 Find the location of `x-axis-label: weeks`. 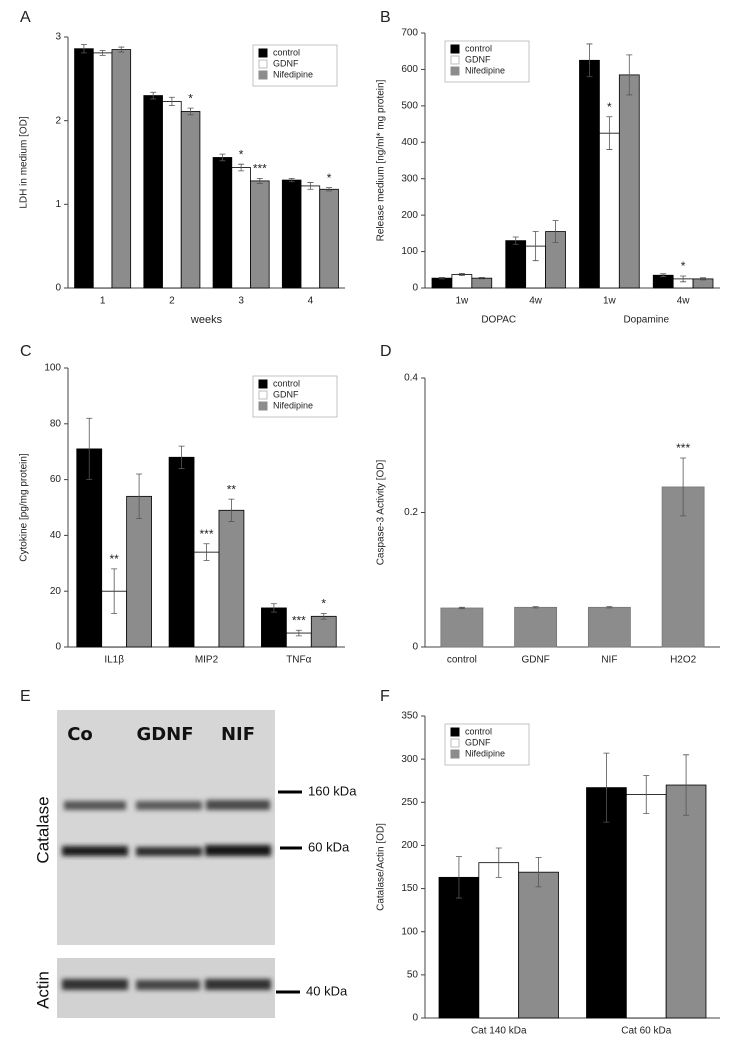

x-axis-label: weeks is located at coordinates (206, 320).